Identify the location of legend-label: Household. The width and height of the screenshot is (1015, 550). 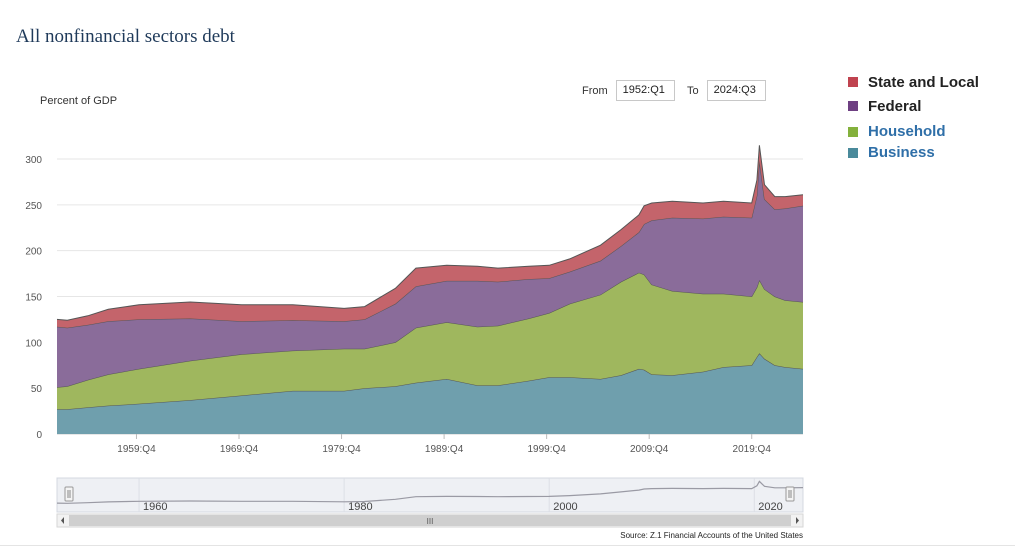
(907, 131).